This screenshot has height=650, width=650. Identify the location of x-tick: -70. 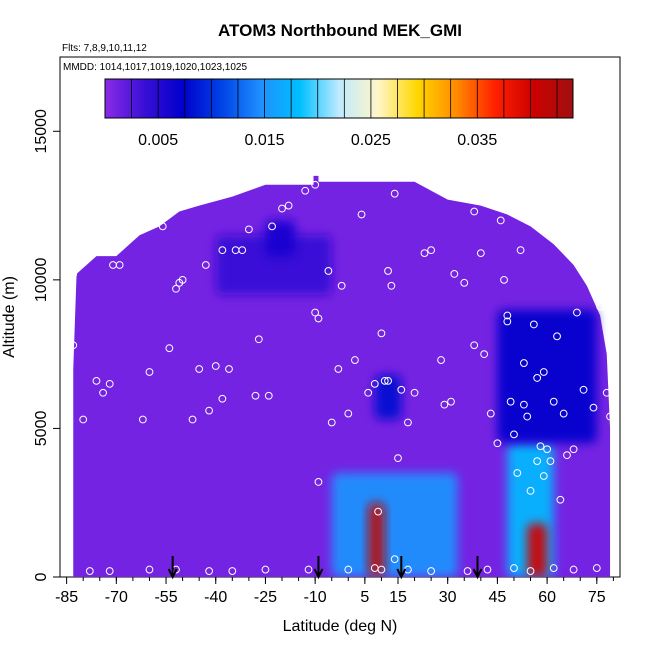
(116, 591).